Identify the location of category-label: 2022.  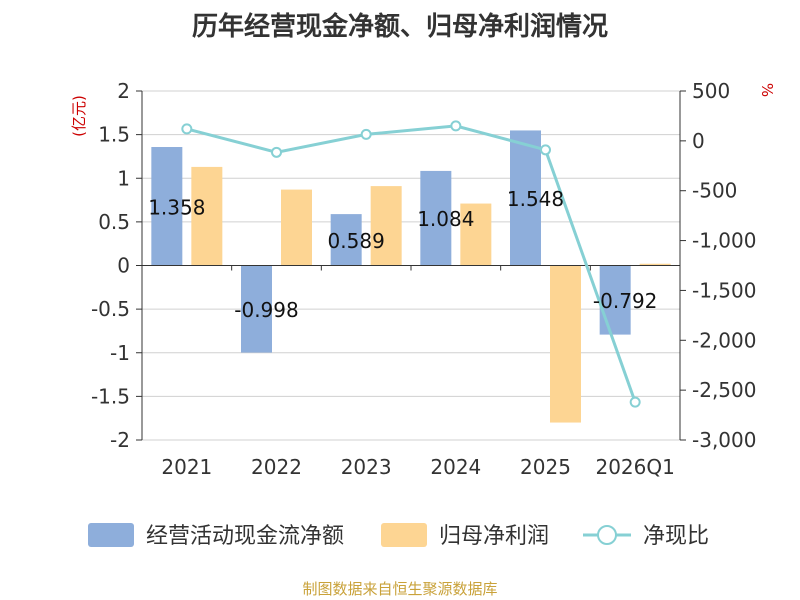
(276, 467).